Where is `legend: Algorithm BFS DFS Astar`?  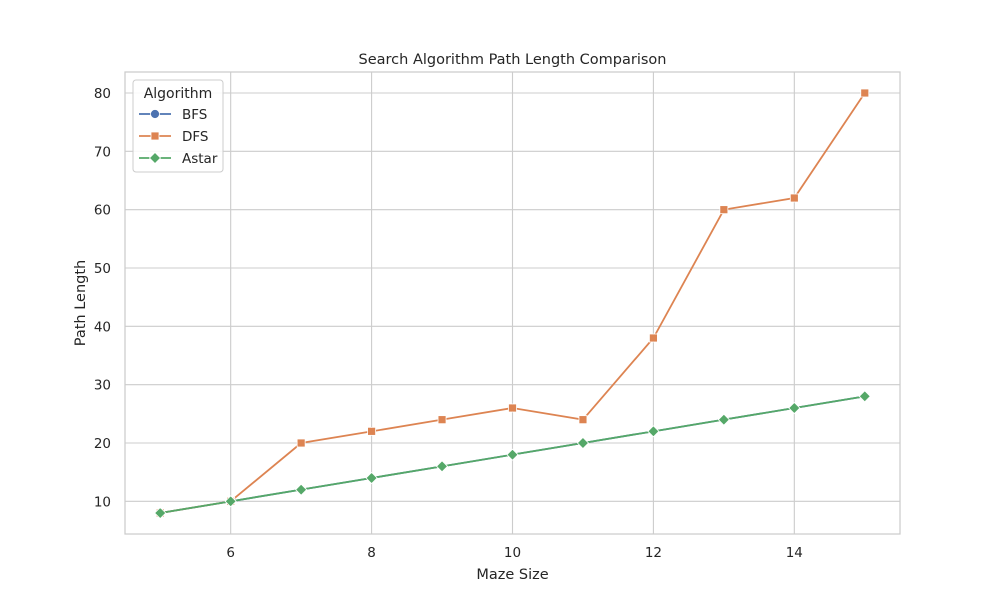 legend: Algorithm BFS DFS Astar is located at coordinates (178, 126).